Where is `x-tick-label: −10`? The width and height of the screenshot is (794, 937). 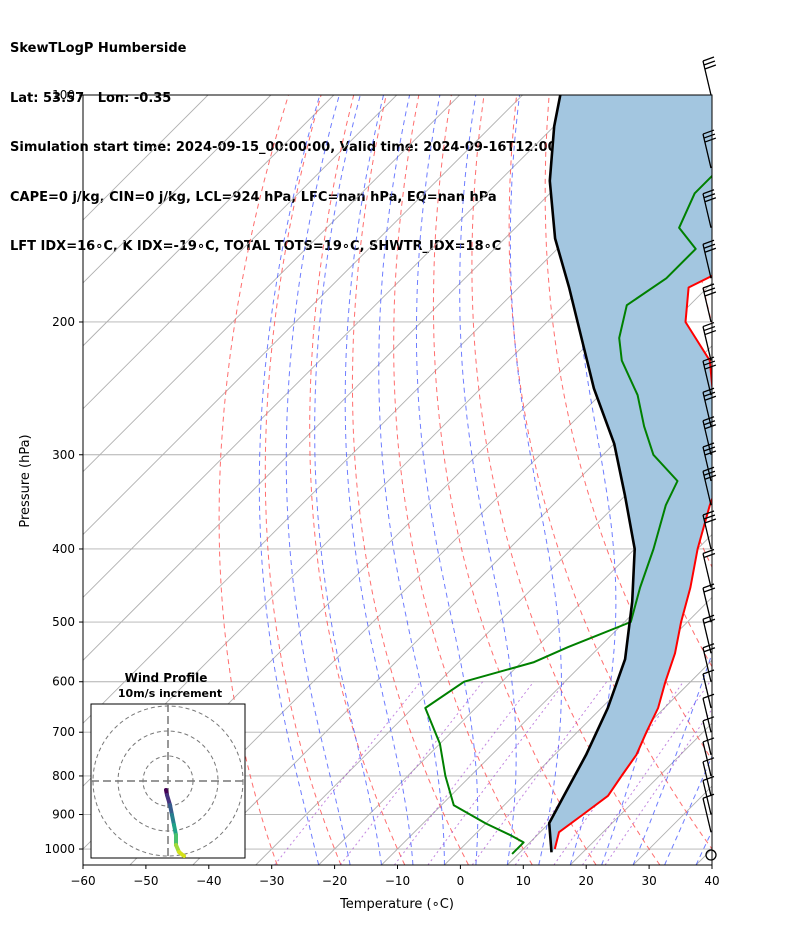
x-tick-label: −10 is located at coordinates (397, 881).